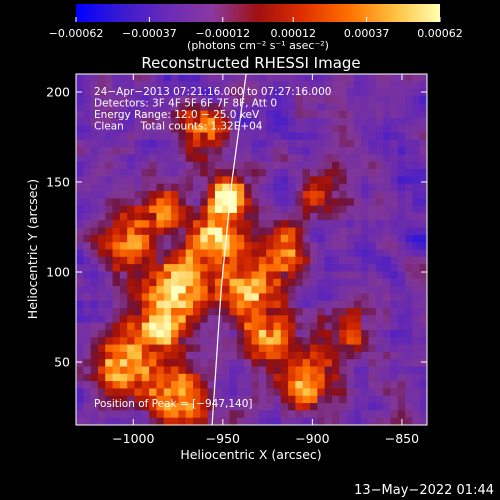 Image resolution: width=500 pixels, height=500 pixels. Describe the element at coordinates (402, 438) in the screenshot. I see `x-tick-label: −850` at that location.